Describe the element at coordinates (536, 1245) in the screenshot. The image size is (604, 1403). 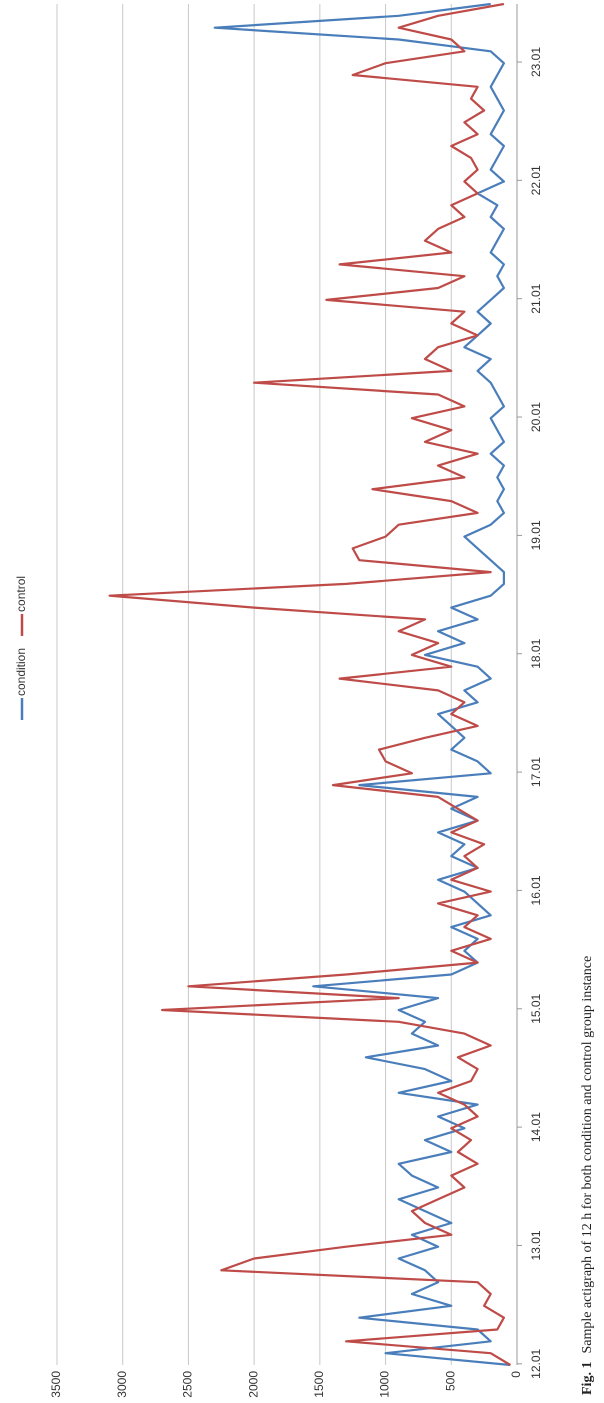
I see `x-tick-label: 13.01` at that location.